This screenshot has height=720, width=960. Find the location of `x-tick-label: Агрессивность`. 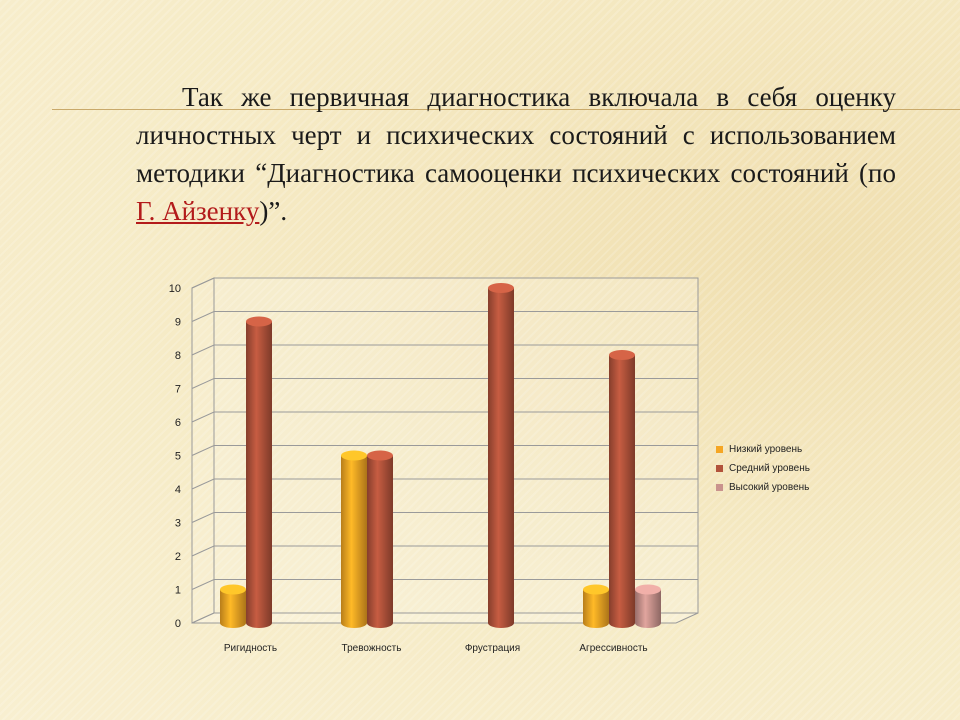

x-tick-label: Агрессивность is located at coordinates (613, 648).